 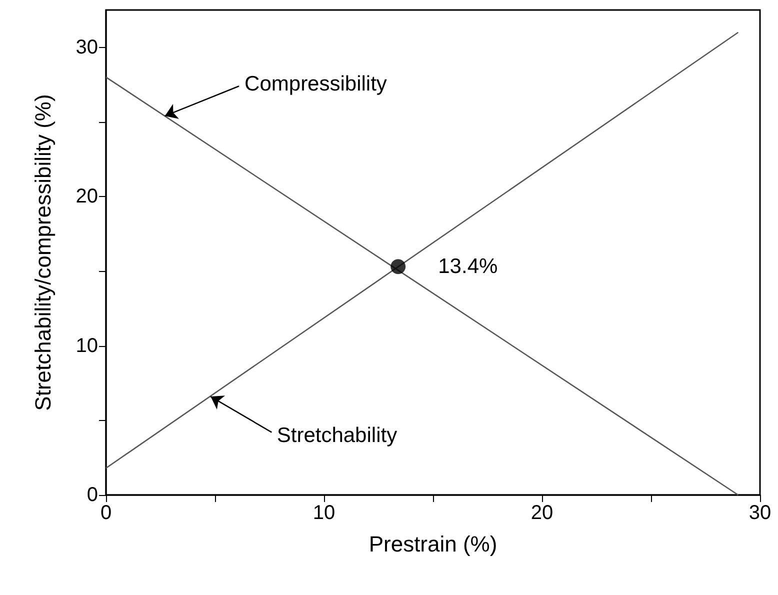 What do you see at coordinates (106, 513) in the screenshot?
I see `x-tick-label: 0` at bounding box center [106, 513].